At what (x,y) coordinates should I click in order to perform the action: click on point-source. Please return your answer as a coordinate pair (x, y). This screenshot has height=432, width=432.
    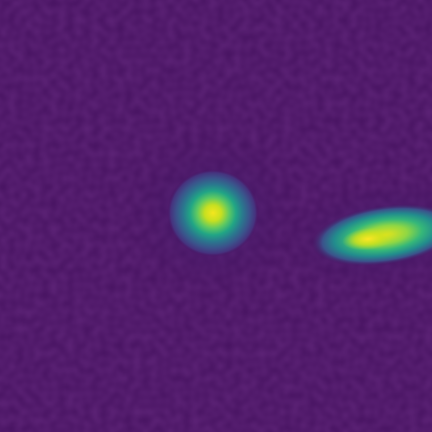
    Looking at the image, I should click on (213, 213).